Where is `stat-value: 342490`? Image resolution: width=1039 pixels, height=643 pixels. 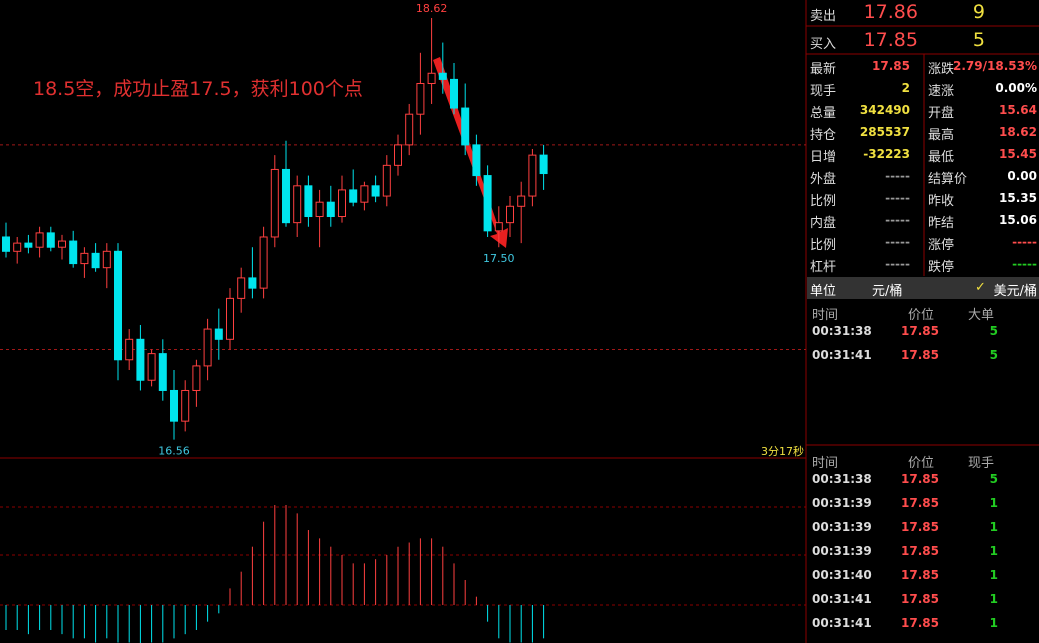
stat-value: 342490 is located at coordinates (884, 110).